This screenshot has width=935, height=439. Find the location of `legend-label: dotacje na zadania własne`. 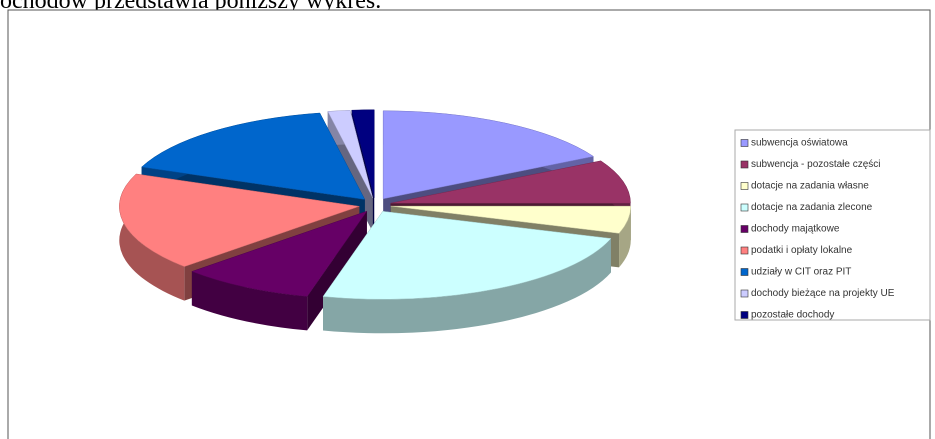

legend-label: dotacje na zadania własne is located at coordinates (810, 186).